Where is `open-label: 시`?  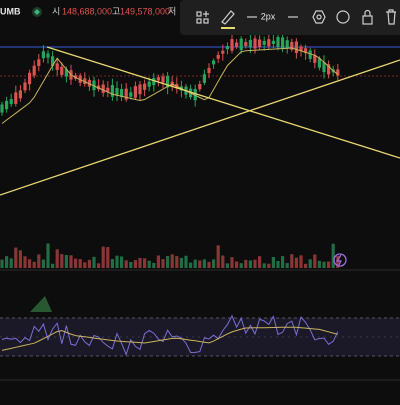
open-label: 시 is located at coordinates (56, 11).